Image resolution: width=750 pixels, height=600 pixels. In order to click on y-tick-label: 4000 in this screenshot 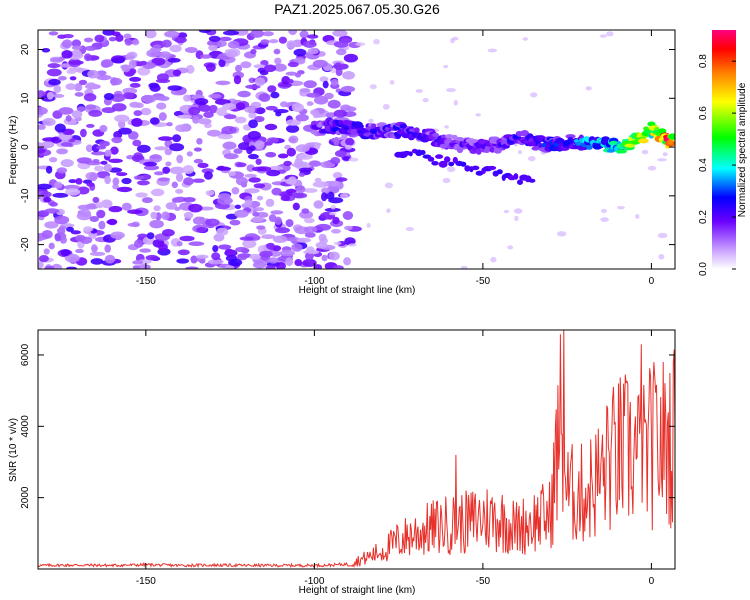, I will do `click(25, 426)`.